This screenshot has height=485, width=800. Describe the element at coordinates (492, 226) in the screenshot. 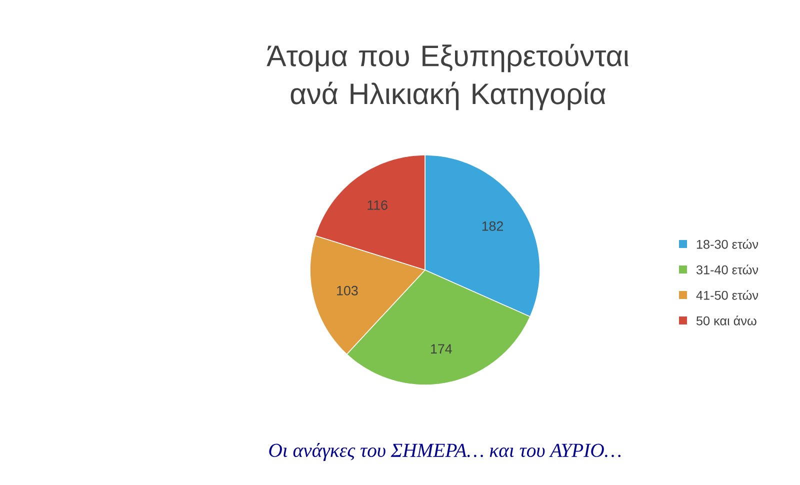

I see `data-label: 182` at that location.